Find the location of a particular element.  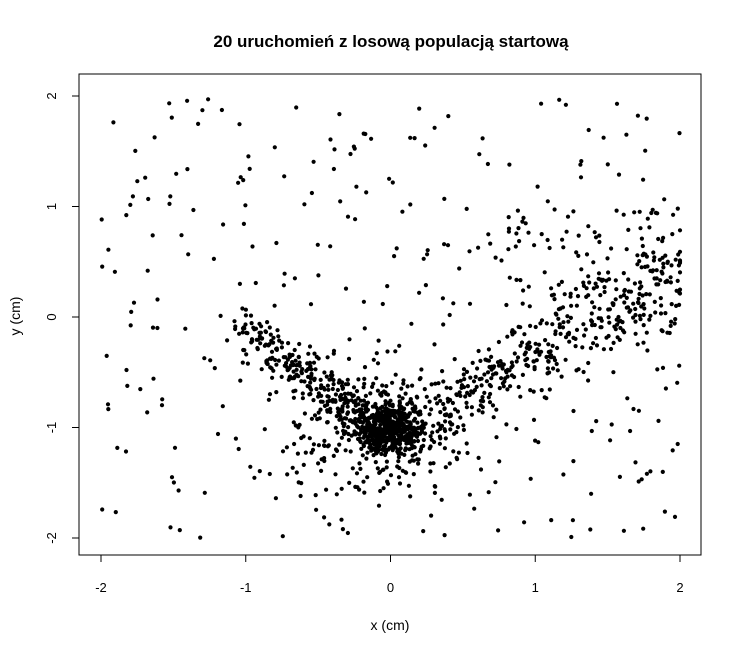

y-axis: -2 -1 0 1 2 is located at coordinates (62, 318).